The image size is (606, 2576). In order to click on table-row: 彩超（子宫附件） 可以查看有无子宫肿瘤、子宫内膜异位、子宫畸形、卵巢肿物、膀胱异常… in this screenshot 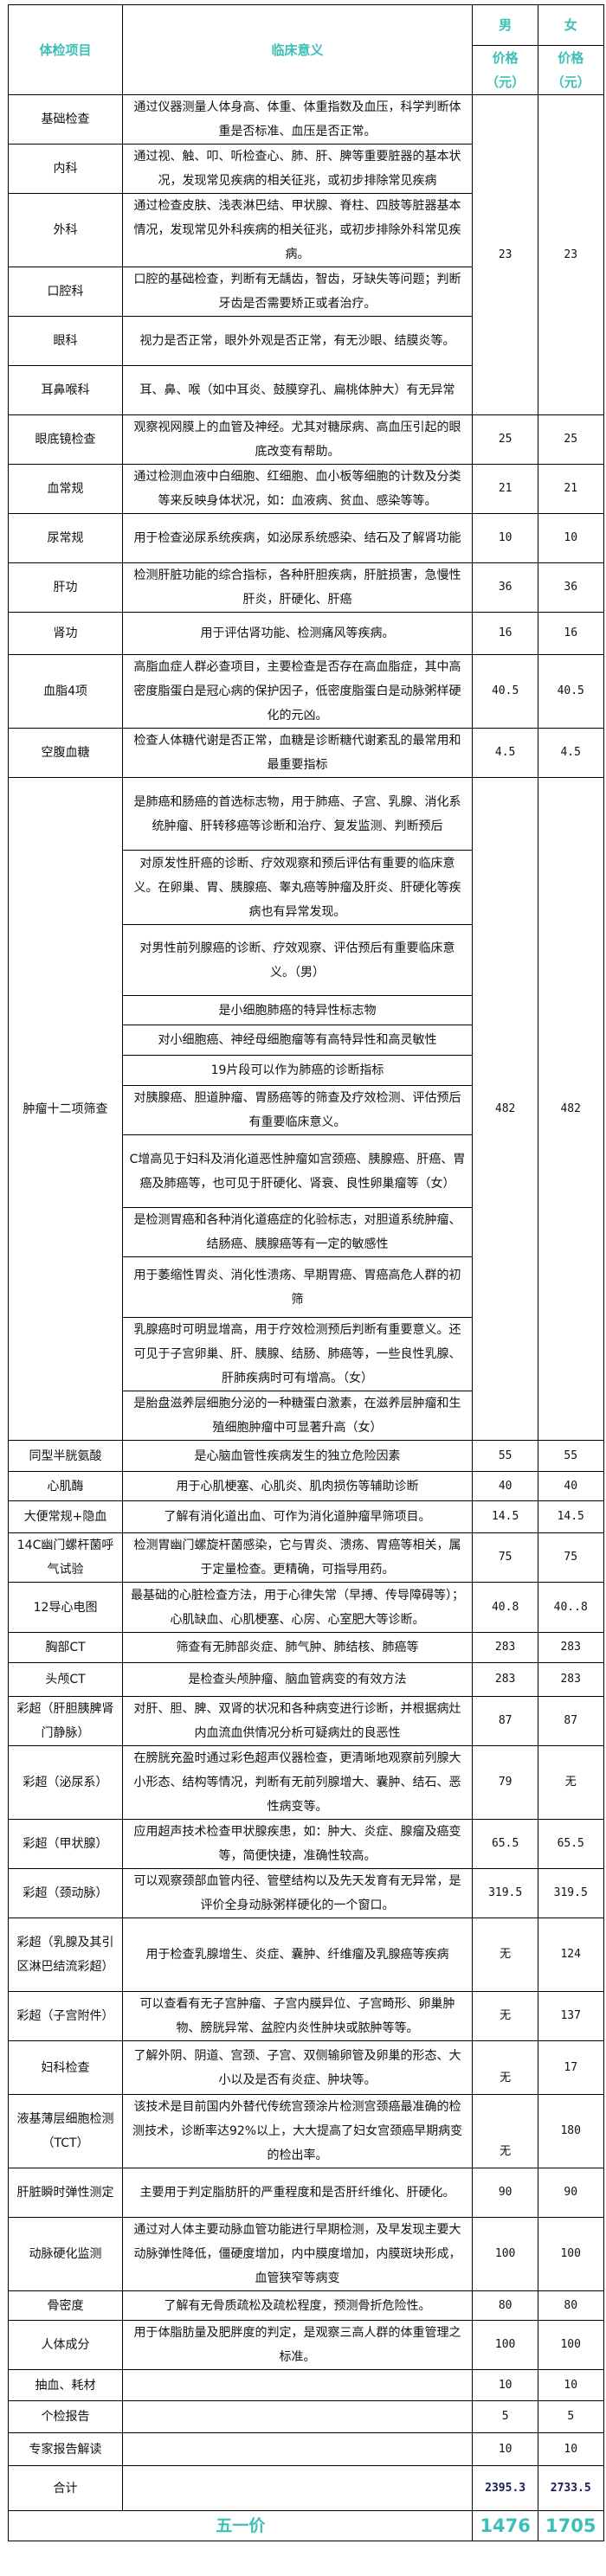, I will do `click(306, 2016)`.